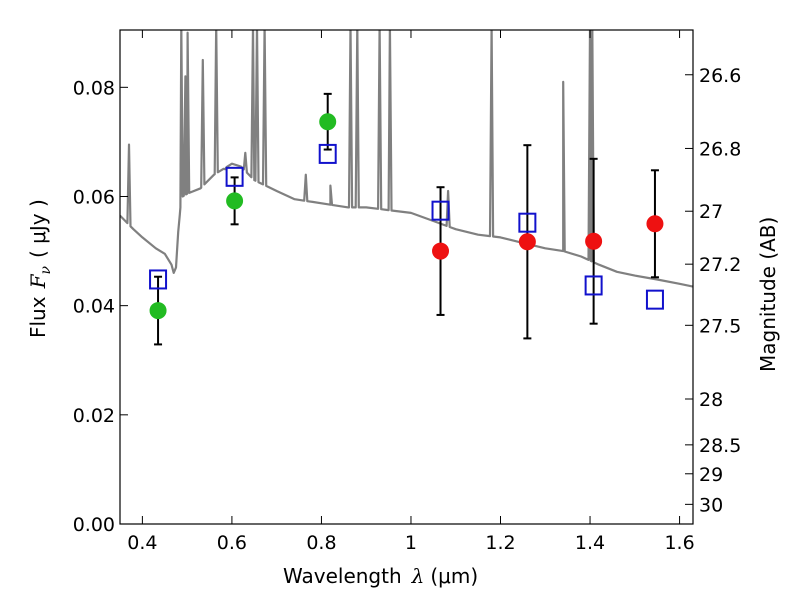 This screenshot has height=600, width=800. I want to click on y-tick-label: 0.00, so click(94, 525).